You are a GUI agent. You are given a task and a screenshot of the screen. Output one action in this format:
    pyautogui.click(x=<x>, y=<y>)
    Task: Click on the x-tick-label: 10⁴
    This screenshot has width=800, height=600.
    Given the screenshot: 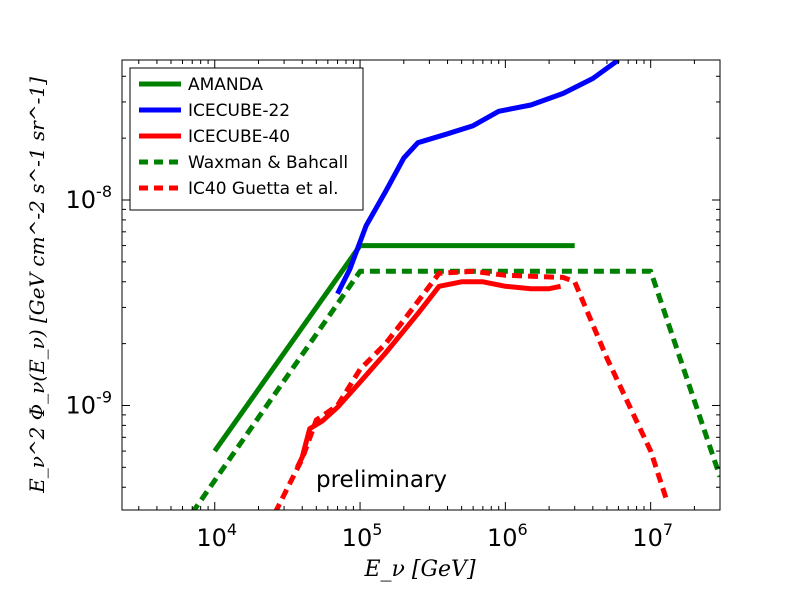 What is the action you would take?
    pyautogui.click(x=216, y=536)
    